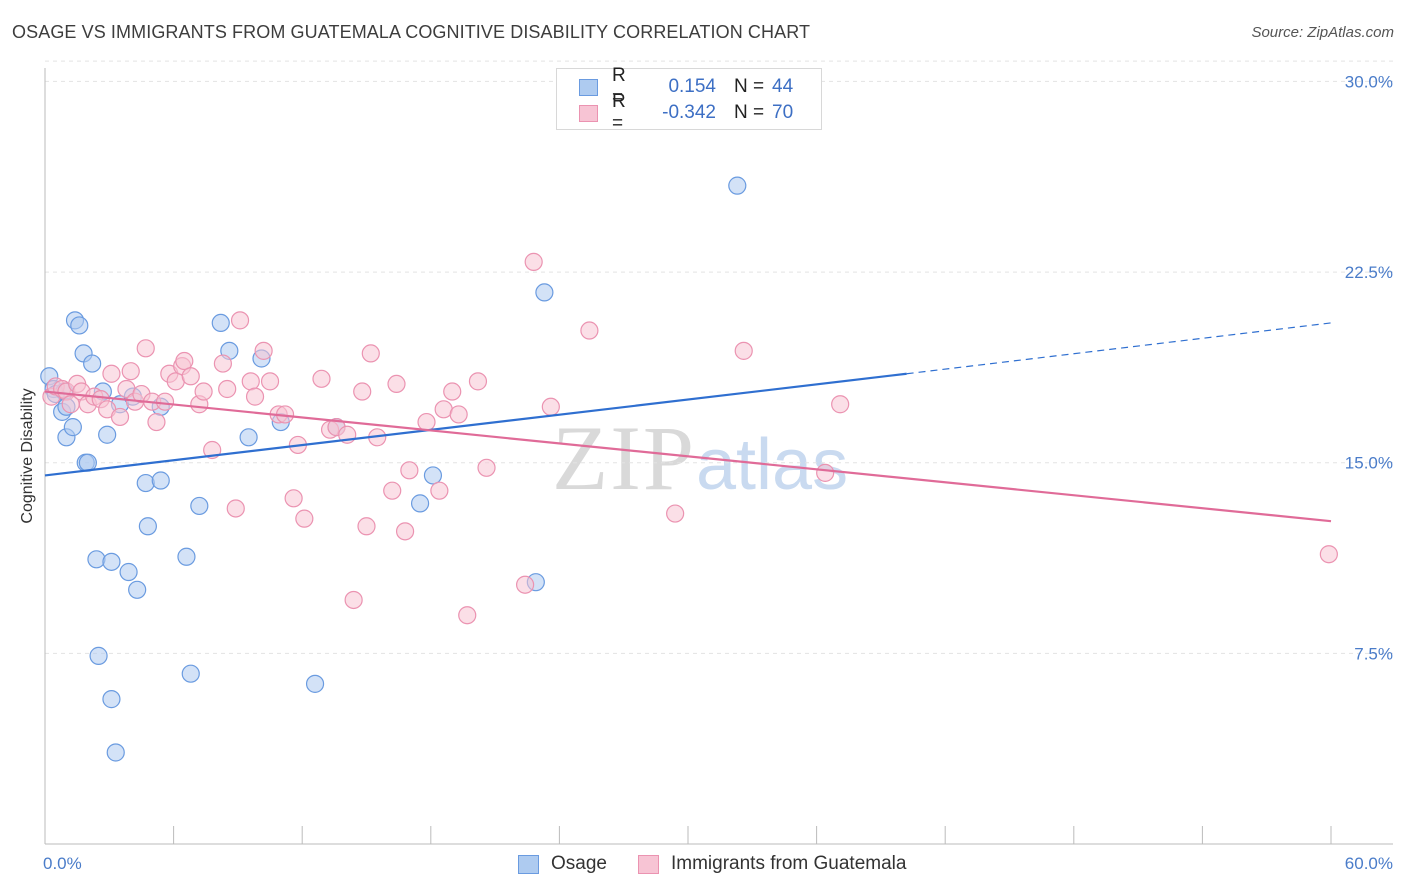  What do you see at coordinates (1369, 463) in the screenshot?
I see `y-tick-label: 15.0%` at bounding box center [1369, 463].